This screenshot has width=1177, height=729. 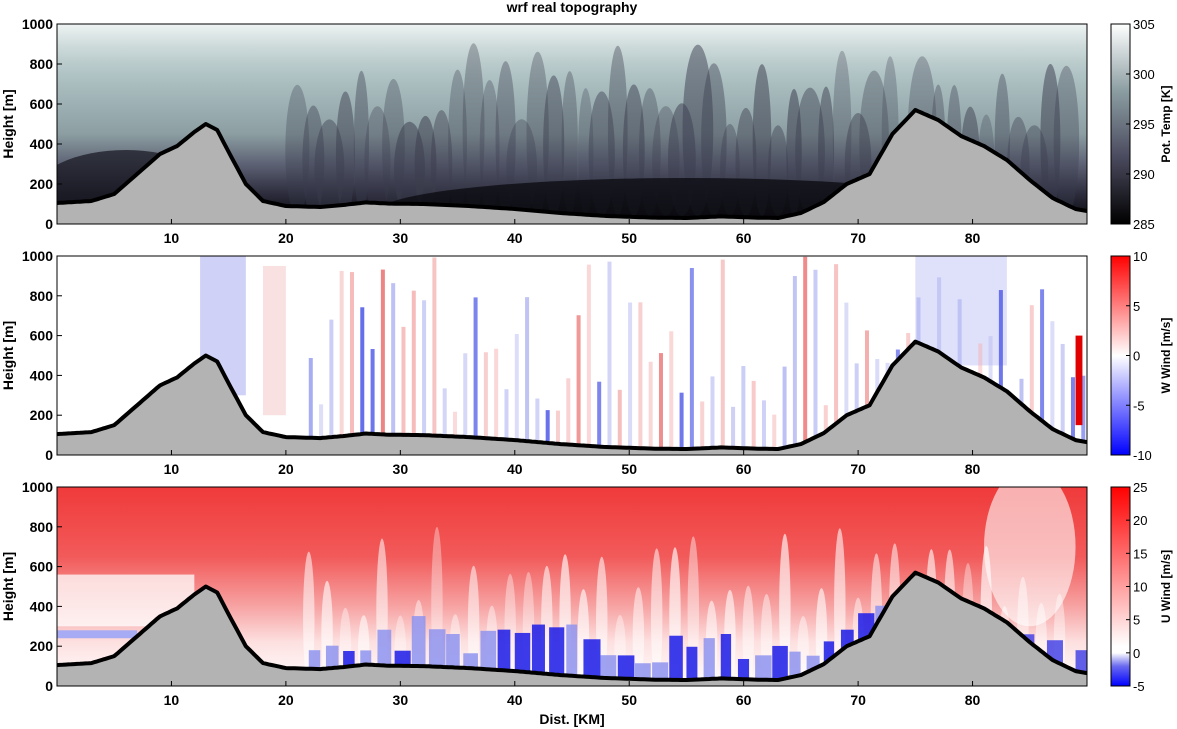 I want to click on colorbar-label: Pot. Temp [K], so click(x=1166, y=123).